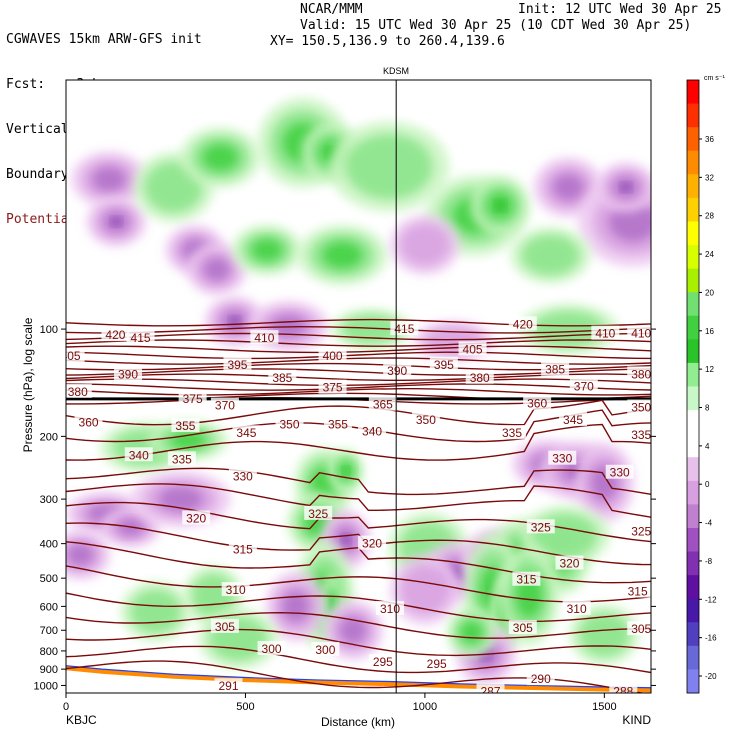  Describe the element at coordinates (620, 473) in the screenshot. I see `theta-label: 330` at that location.